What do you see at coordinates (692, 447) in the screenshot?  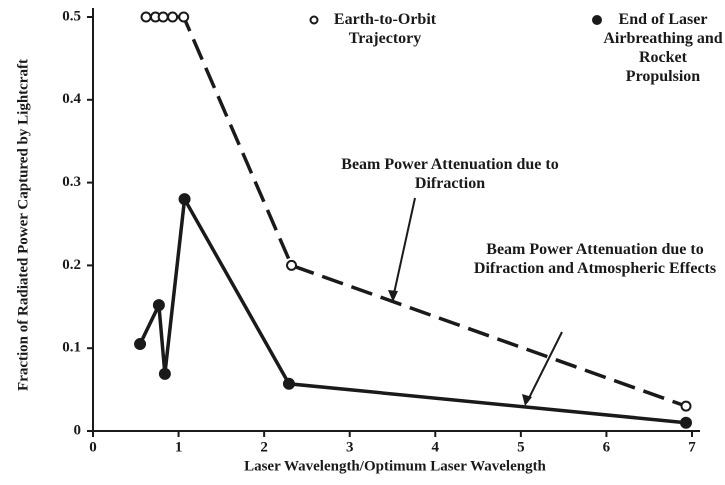 I see `x-tick-label: 7` at bounding box center [692, 447].